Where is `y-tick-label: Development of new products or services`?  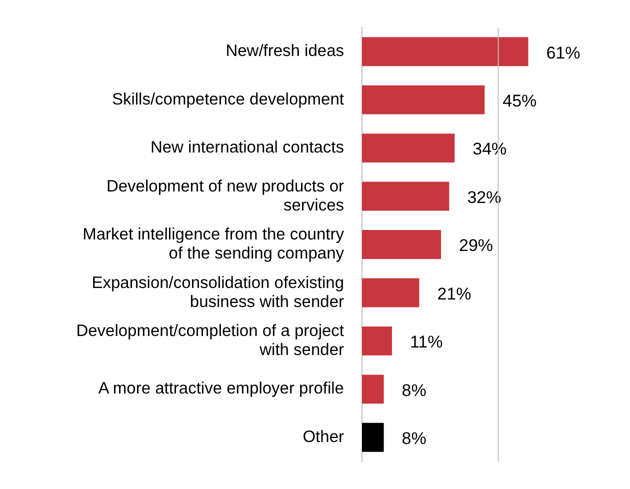 y-tick-label: Development of new products or services is located at coordinates (225, 195).